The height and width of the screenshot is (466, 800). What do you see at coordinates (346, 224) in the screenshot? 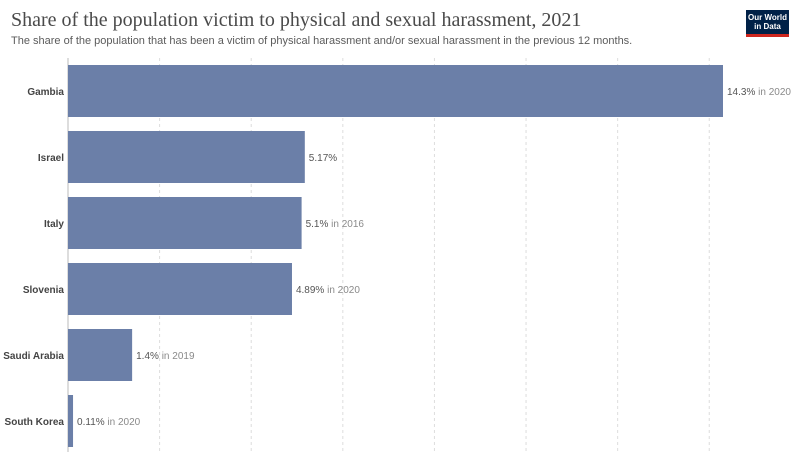
I see `year-label: in 2016` at bounding box center [346, 224].